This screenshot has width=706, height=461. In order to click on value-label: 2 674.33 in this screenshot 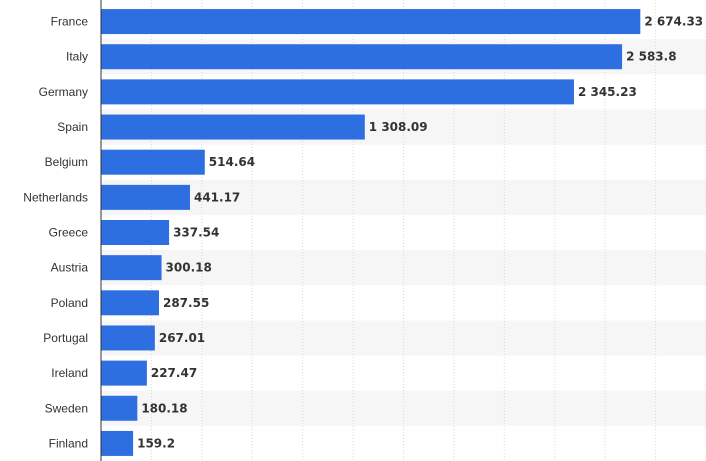, I will do `click(673, 22)`.